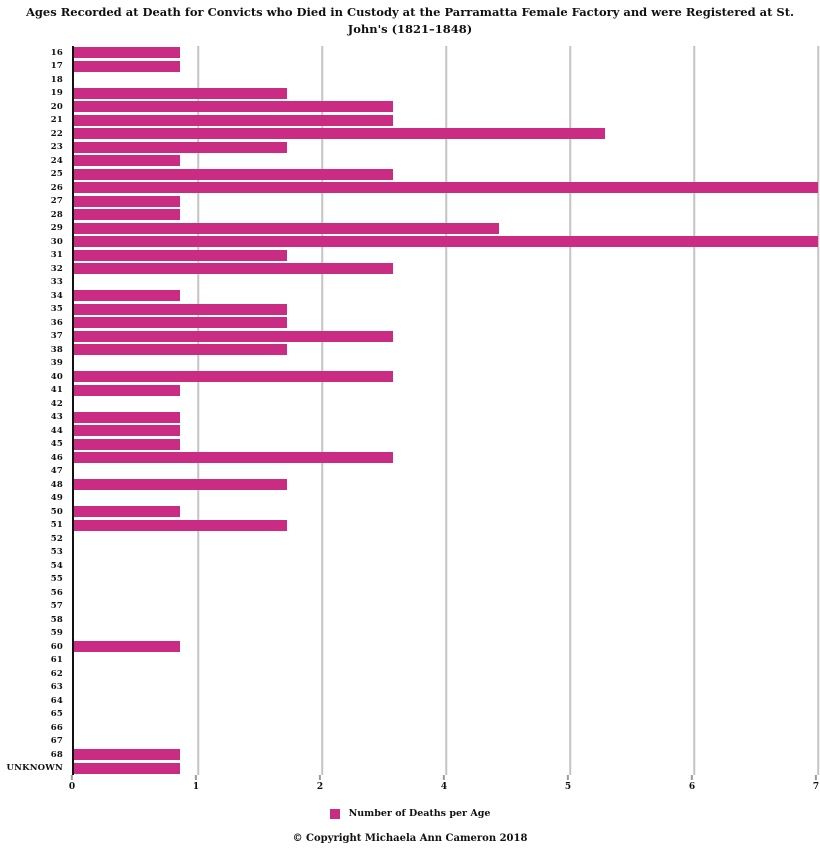 Image resolution: width=820 pixels, height=853 pixels. I want to click on y-axis-label: 31, so click(56, 255).